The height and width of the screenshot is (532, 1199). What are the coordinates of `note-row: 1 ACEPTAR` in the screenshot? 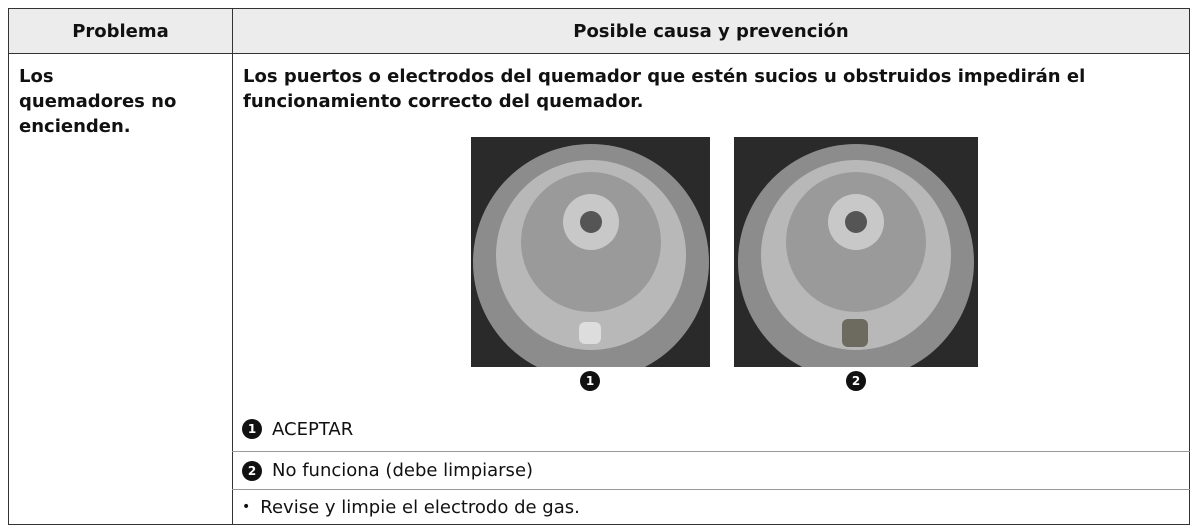 It's located at (711, 429).